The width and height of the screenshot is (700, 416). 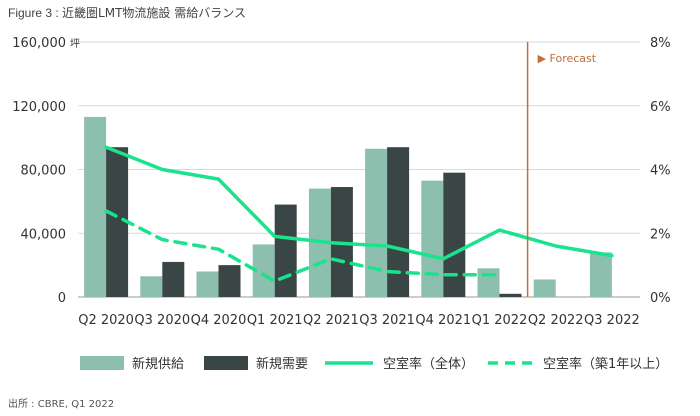 I want to click on x-tick-label: Q2 2022, so click(x=556, y=320).